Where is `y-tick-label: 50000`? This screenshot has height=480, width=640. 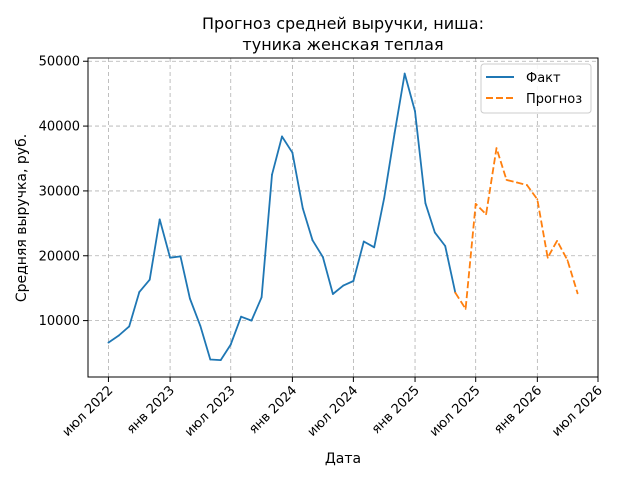
y-tick-label: 50000 is located at coordinates (59, 62).